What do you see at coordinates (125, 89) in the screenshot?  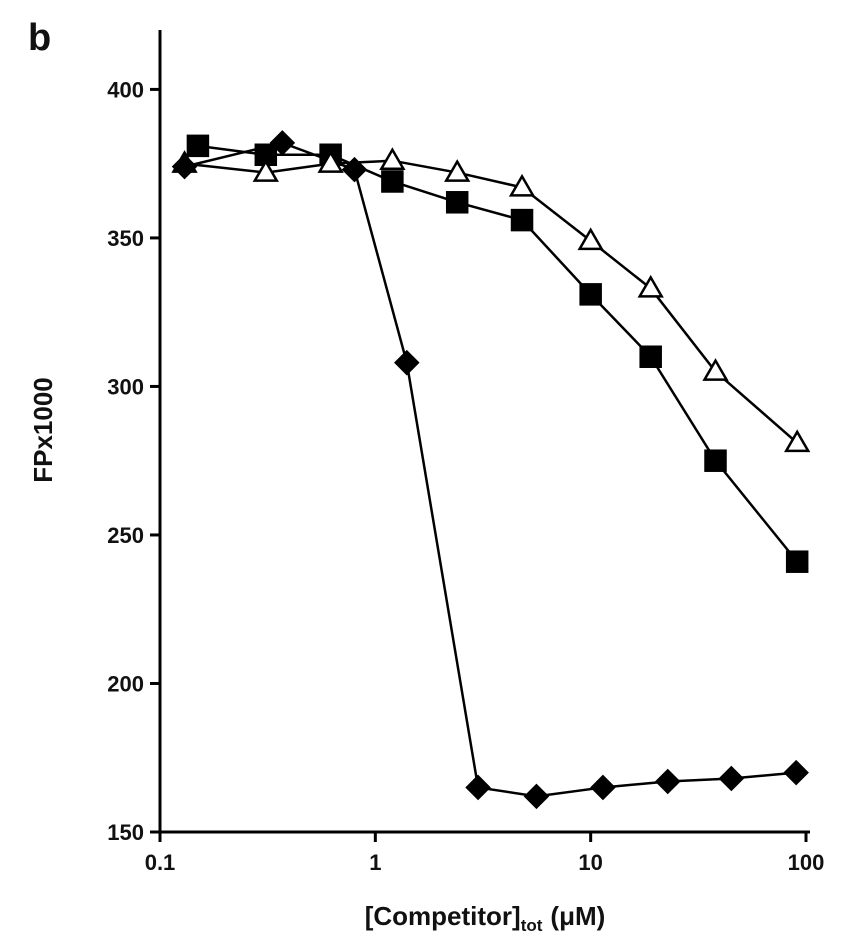 I see `y-tick-label: 400` at bounding box center [125, 89].